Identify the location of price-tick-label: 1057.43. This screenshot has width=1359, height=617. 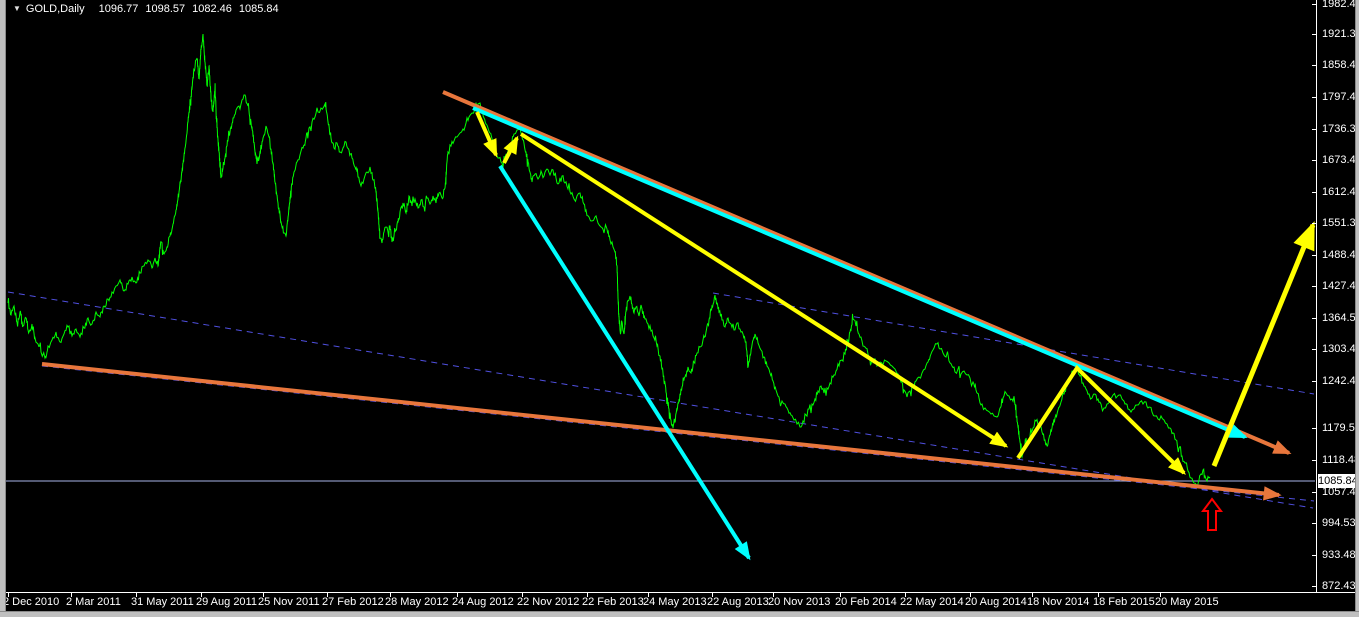
(1338, 492).